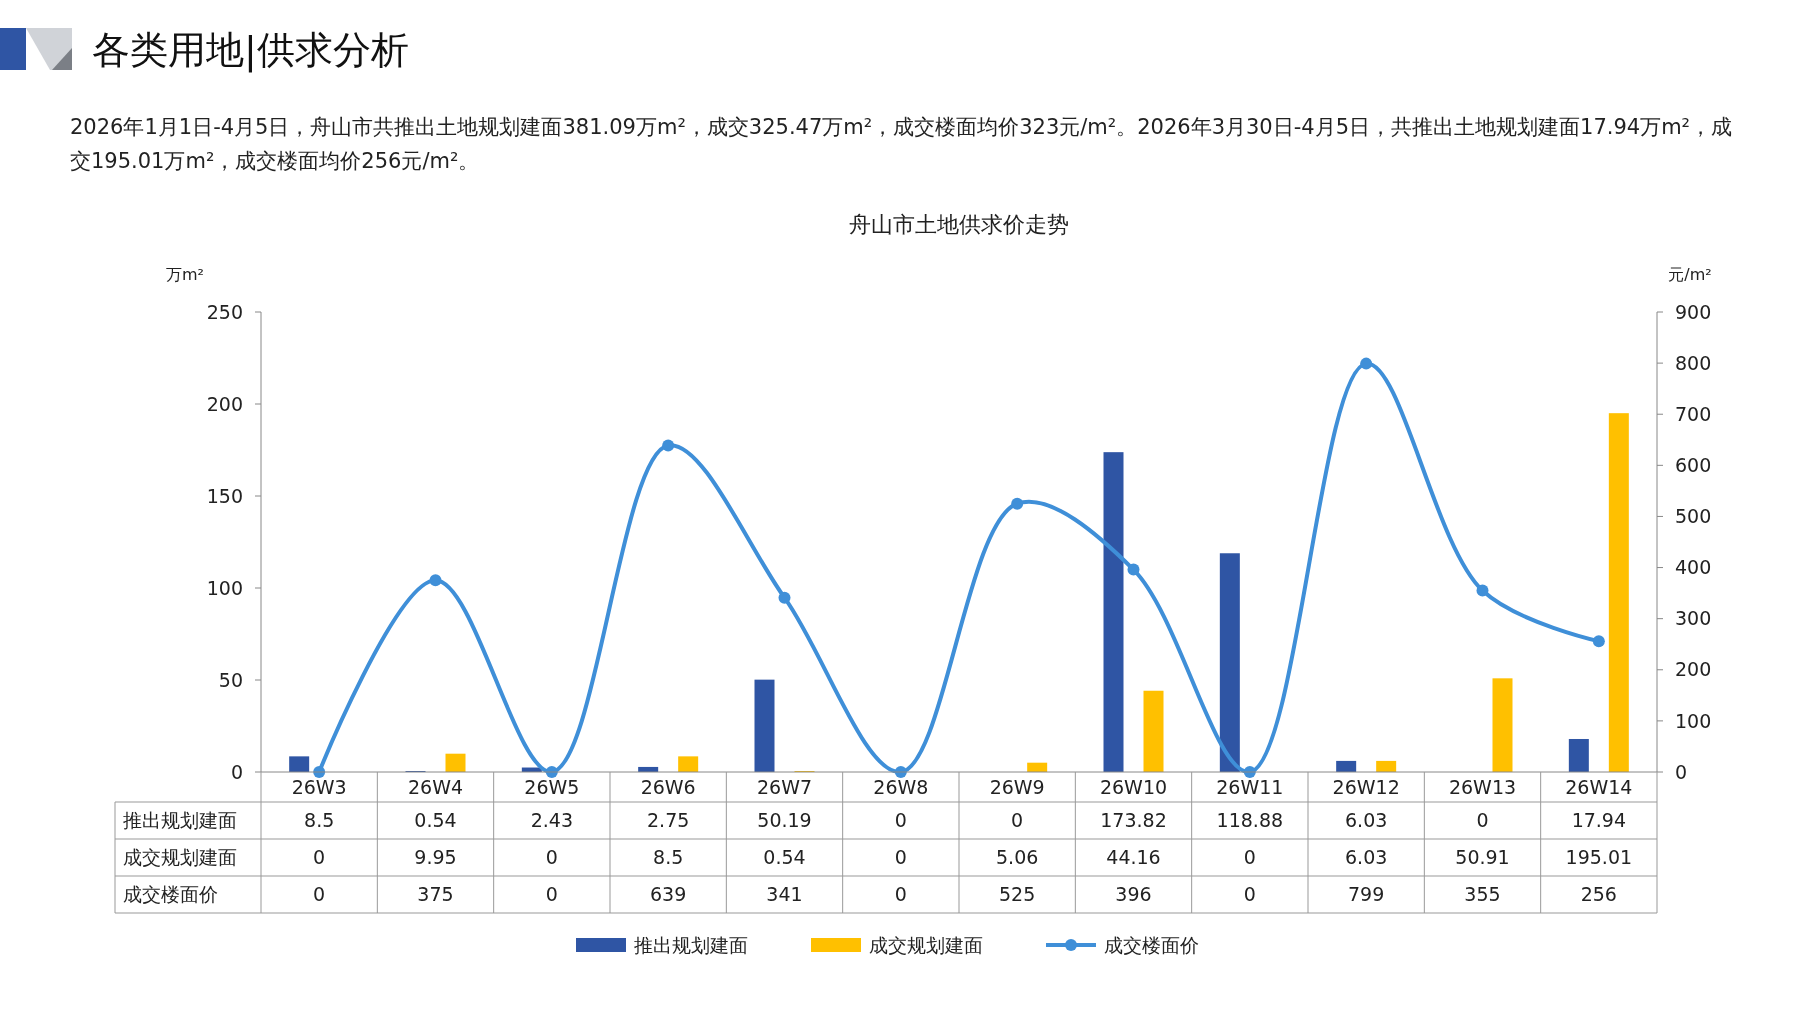 The image size is (1797, 1010). I want to click on chart-title: 舟山市土地供求价走势, so click(959, 224).